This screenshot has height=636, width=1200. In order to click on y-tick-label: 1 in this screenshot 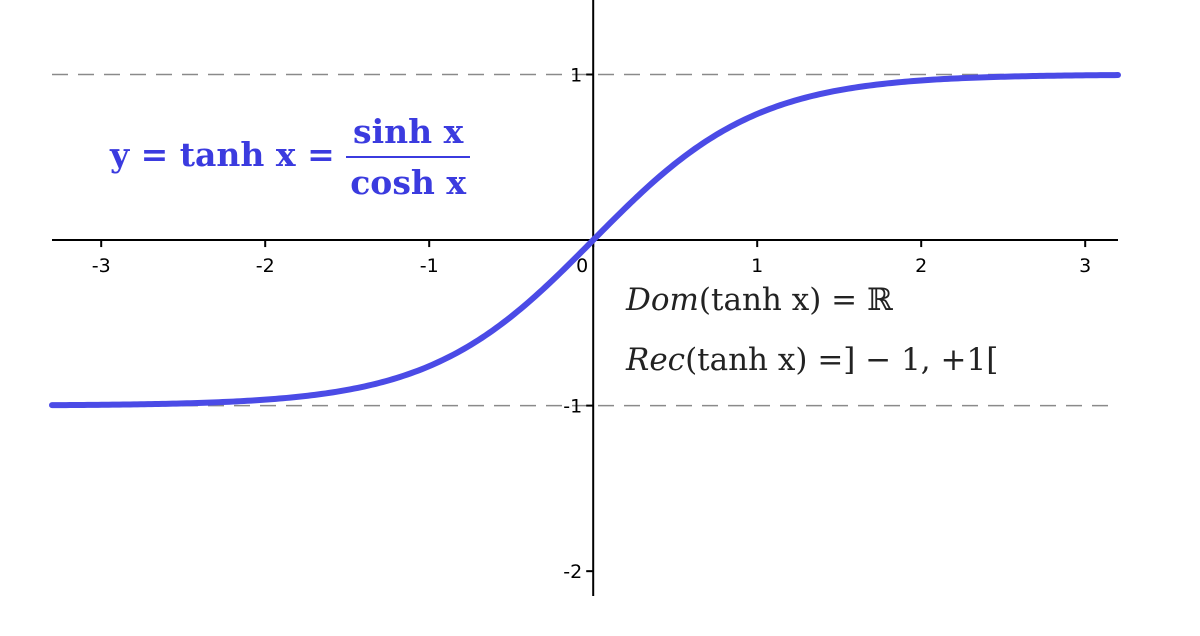, I will do `click(576, 76)`.